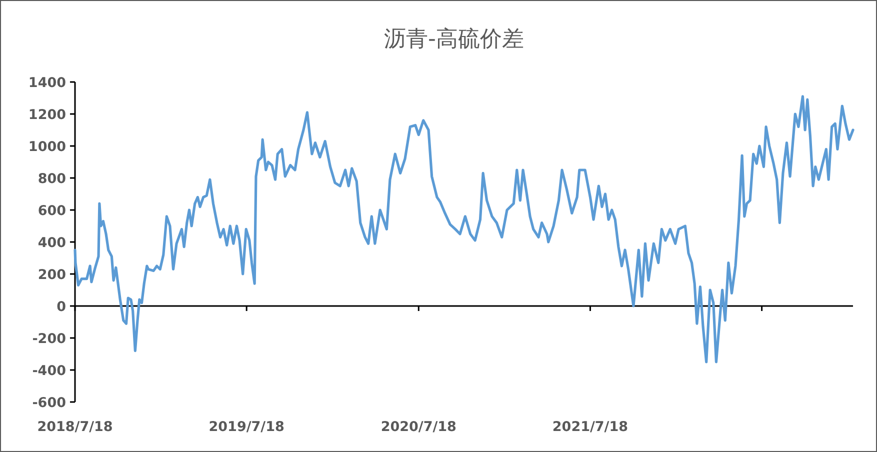 The width and height of the screenshot is (877, 452). What do you see at coordinates (49, 371) in the screenshot?
I see `y-tick-label: -400` at bounding box center [49, 371].